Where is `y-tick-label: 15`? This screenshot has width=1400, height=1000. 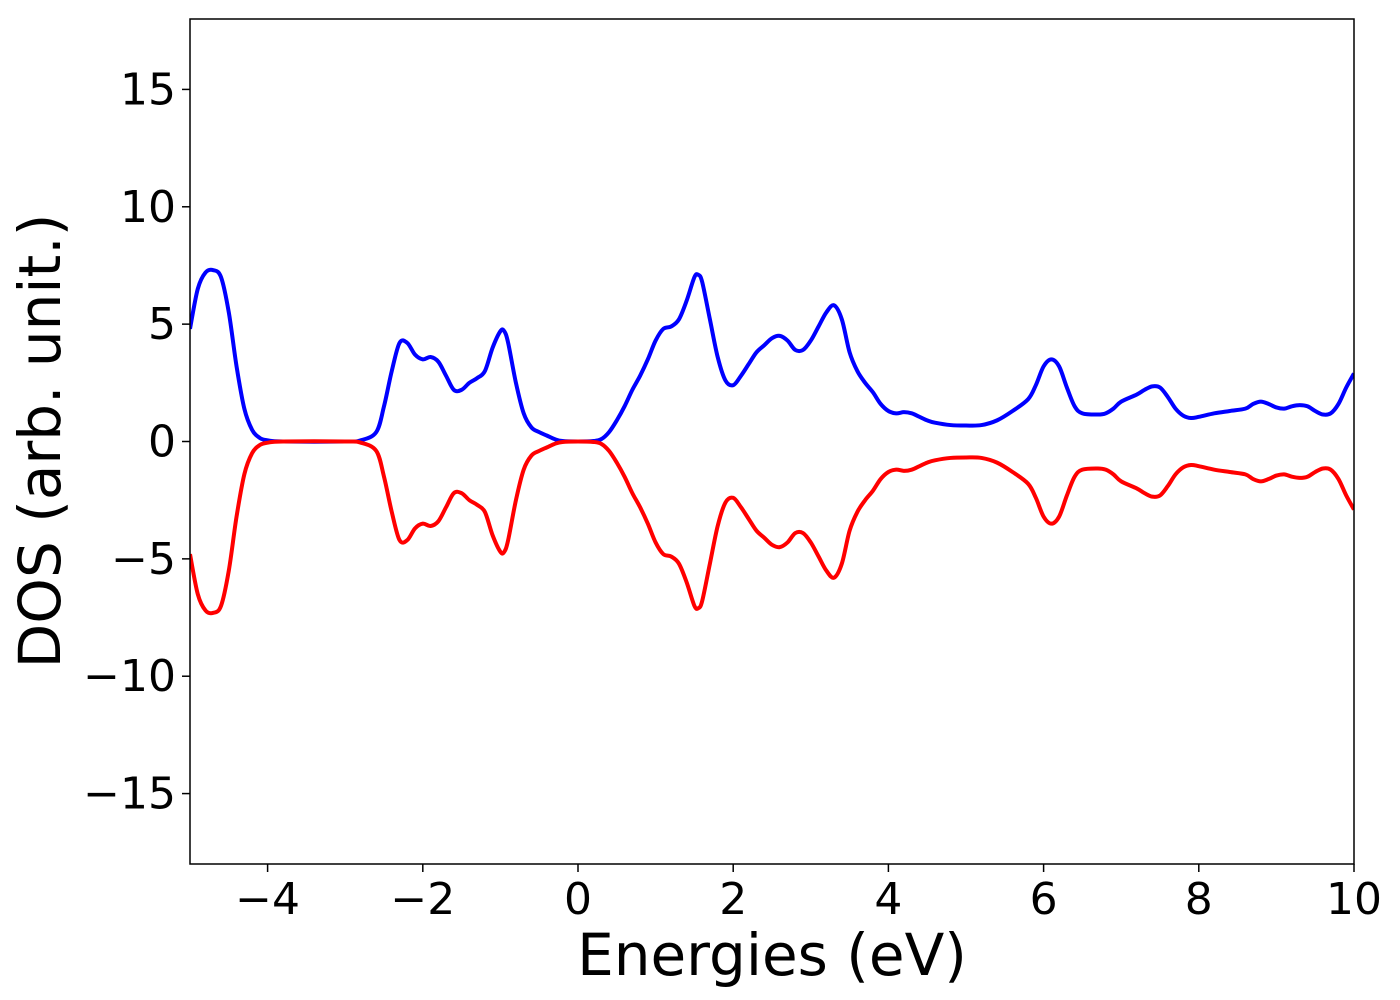 y-tick-label: 15 is located at coordinates (148, 89).